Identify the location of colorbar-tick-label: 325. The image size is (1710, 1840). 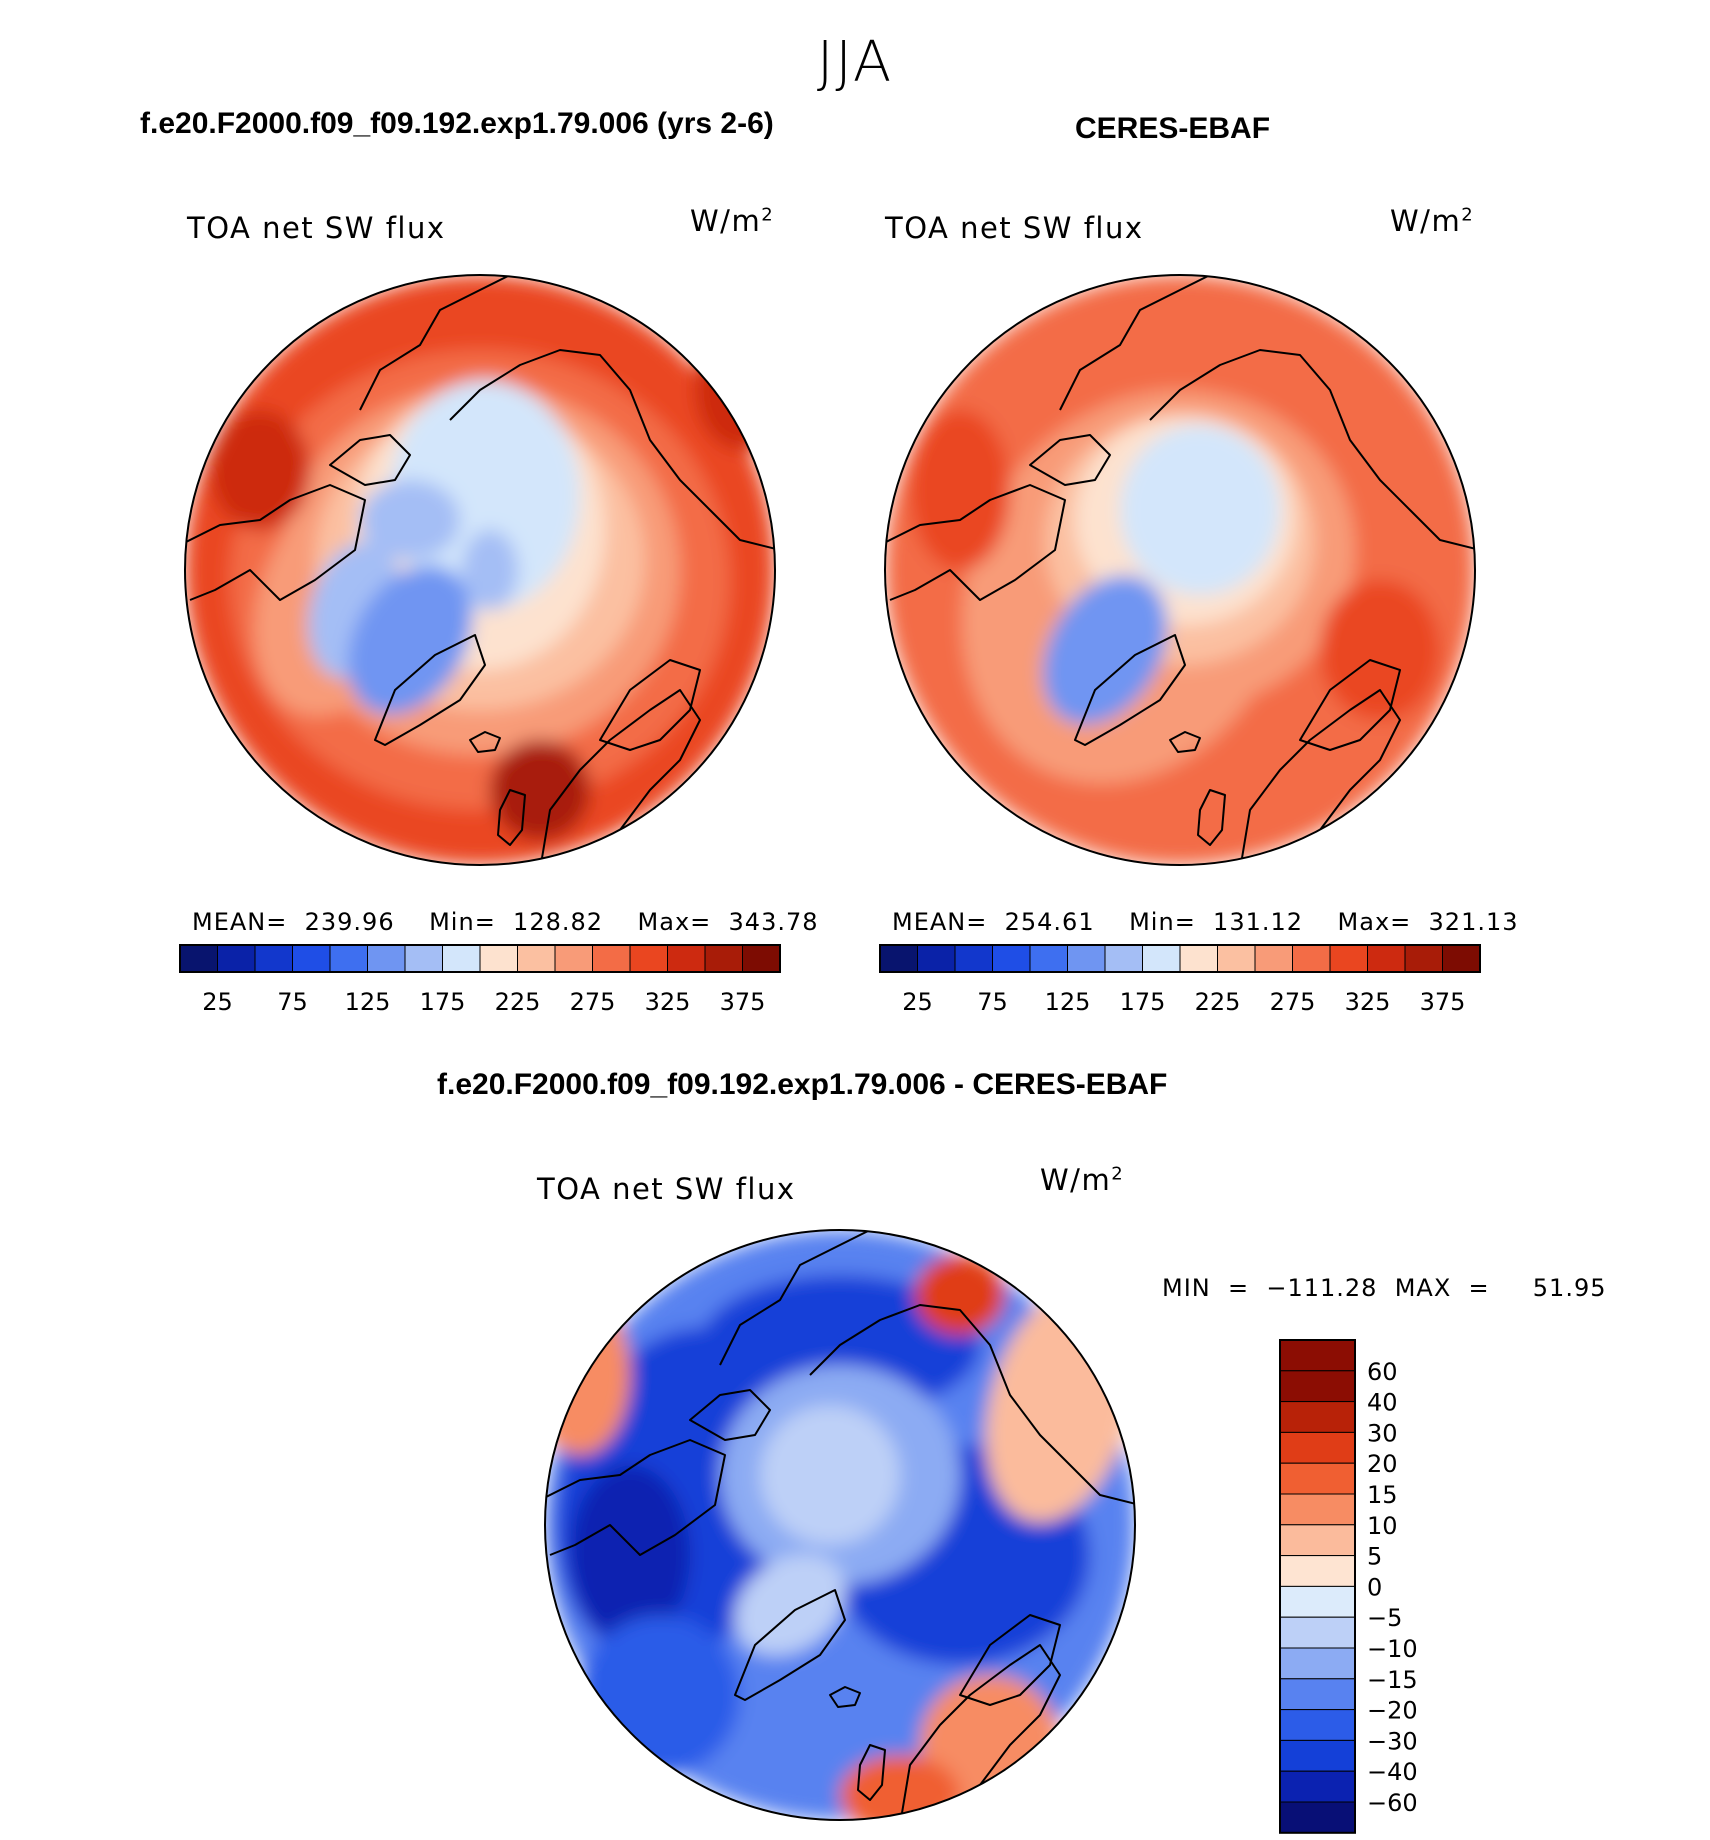
(668, 1002).